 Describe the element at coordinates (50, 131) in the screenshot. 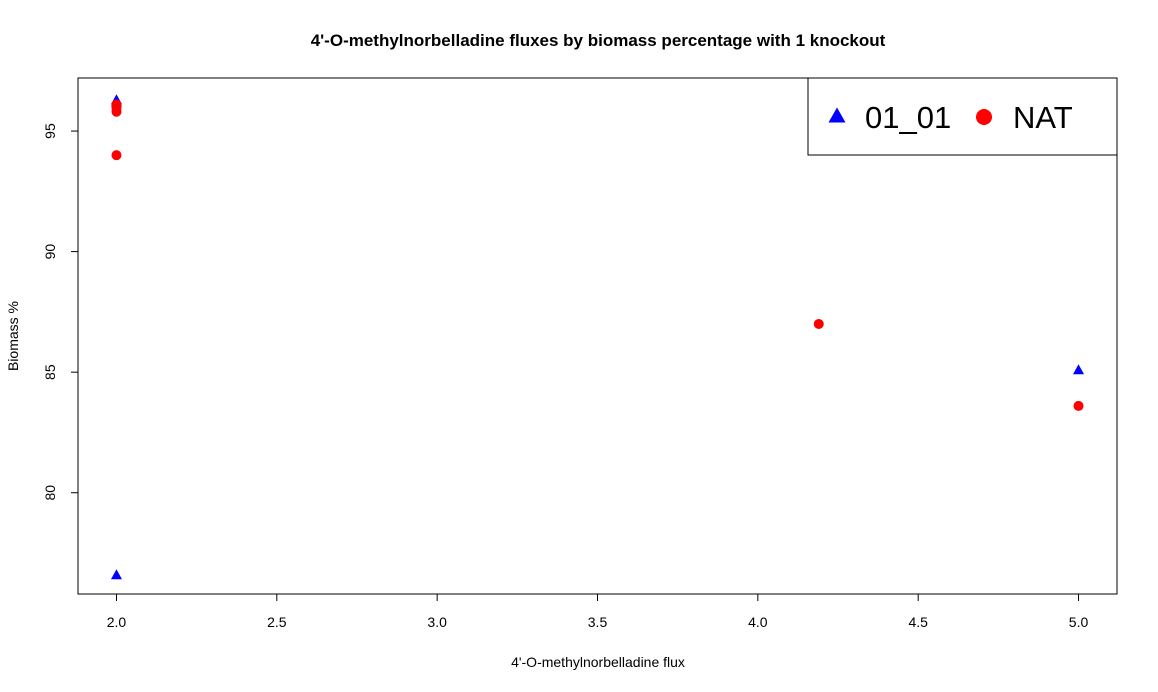

I see `y-tick-label: 95` at that location.